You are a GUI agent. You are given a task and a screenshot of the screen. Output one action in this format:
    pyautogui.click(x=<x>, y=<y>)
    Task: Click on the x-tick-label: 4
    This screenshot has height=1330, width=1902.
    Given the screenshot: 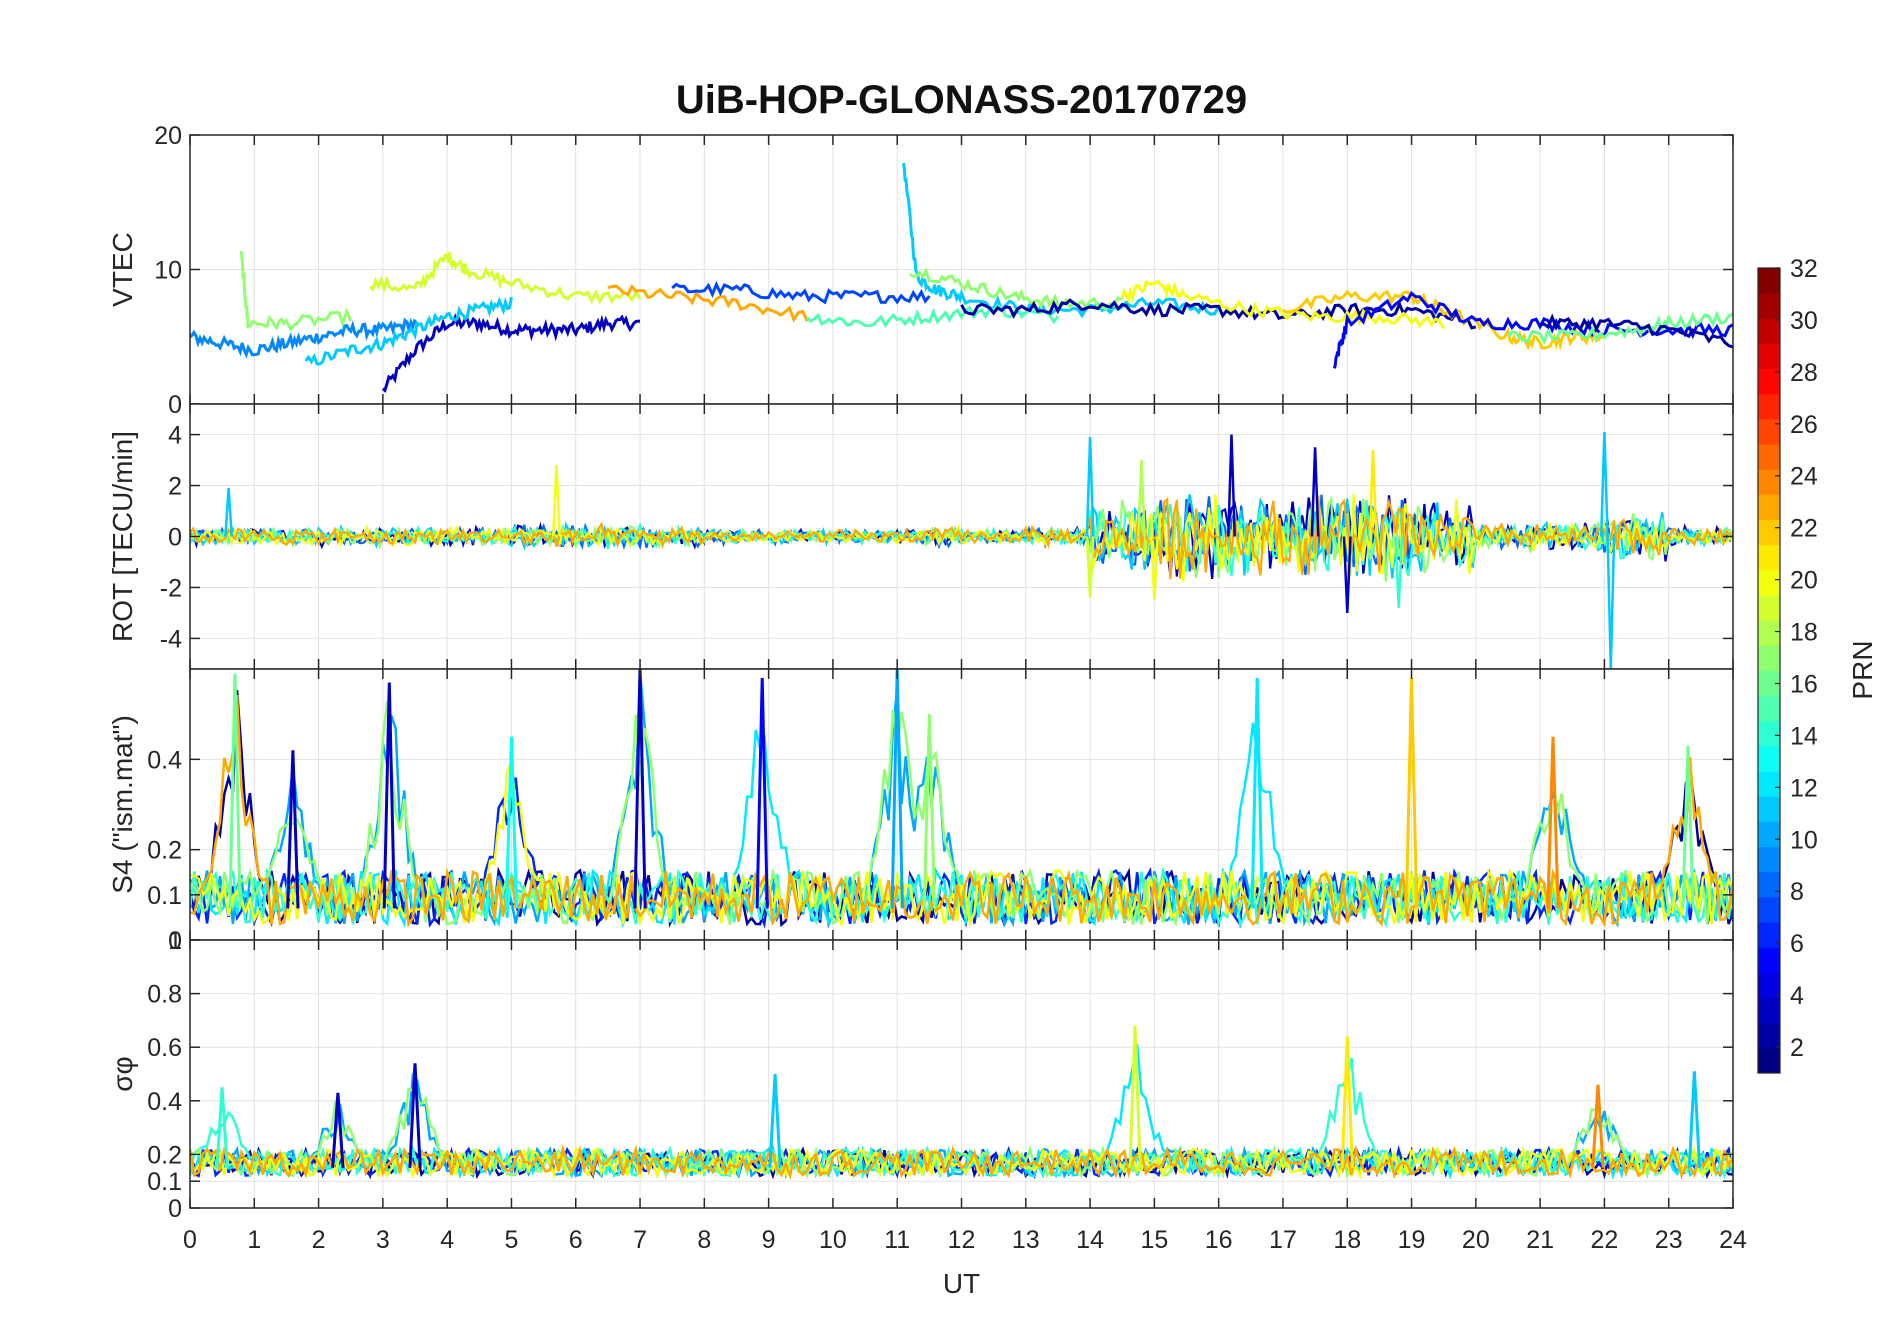 What is the action you would take?
    pyautogui.click(x=447, y=1240)
    